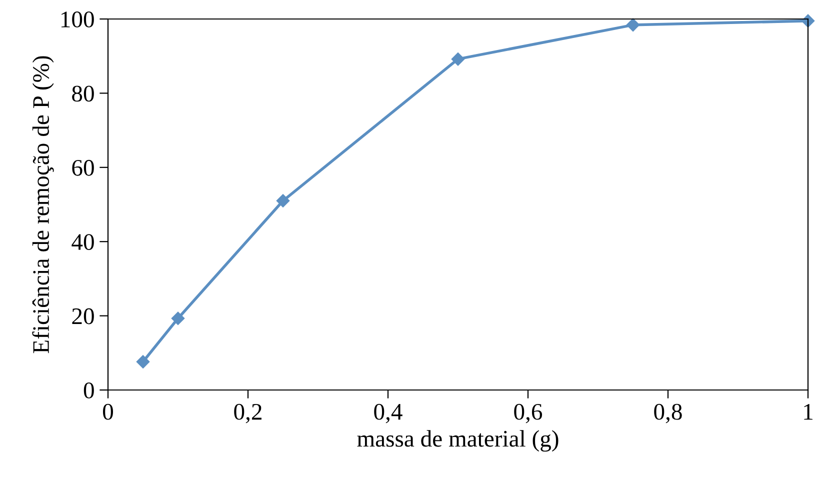  I want to click on y-axis-title: Eficiência de remoção de P (%), so click(43, 205).